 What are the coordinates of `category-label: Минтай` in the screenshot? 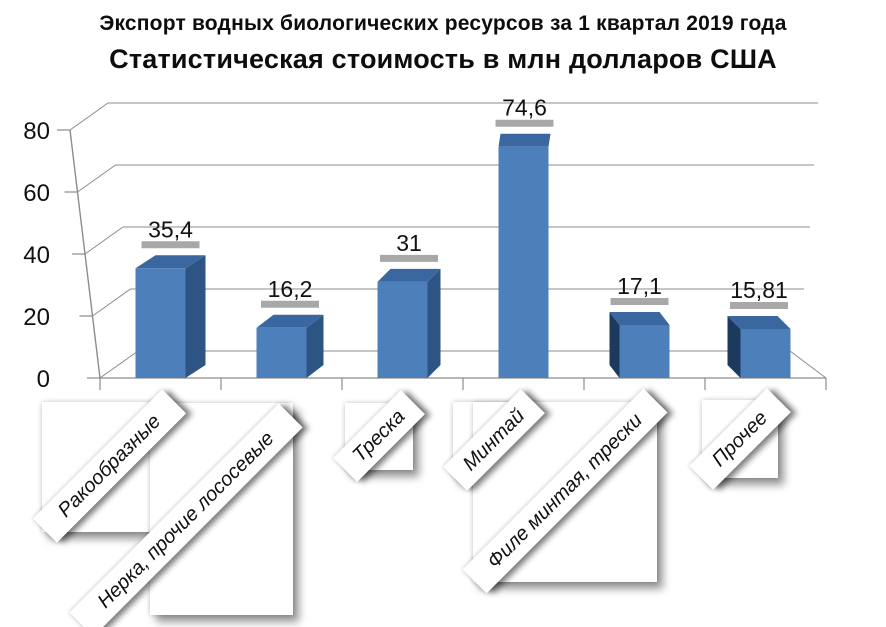 It's located at (494, 440).